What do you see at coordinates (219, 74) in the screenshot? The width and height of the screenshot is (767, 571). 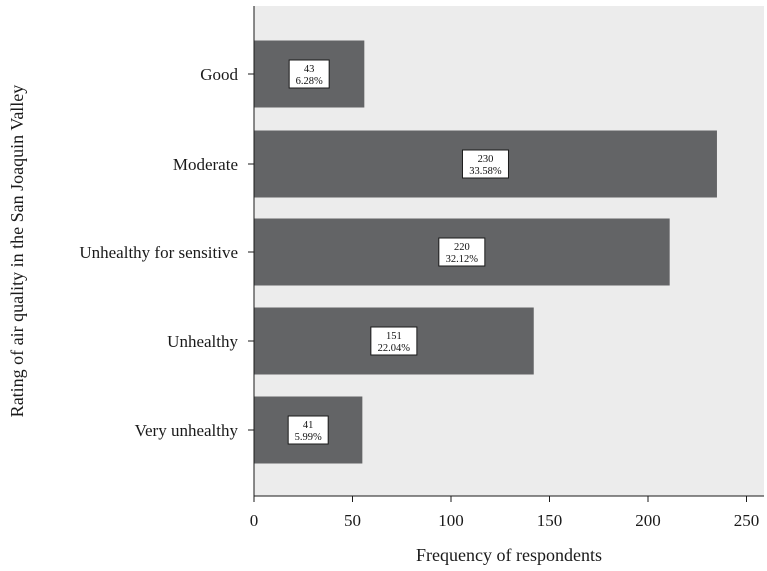 I see `y-tick-label: Good` at bounding box center [219, 74].